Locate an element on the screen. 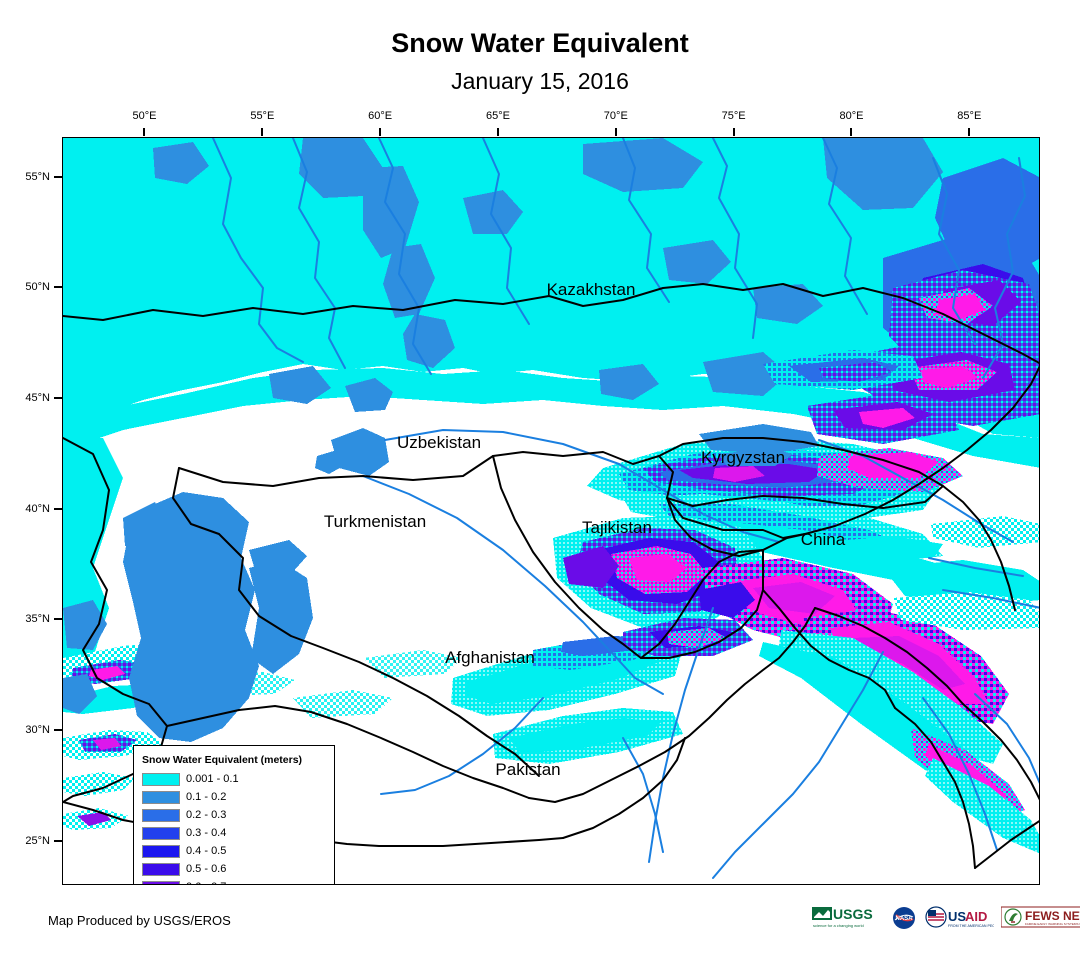 The width and height of the screenshot is (1080, 960). legend-label: 0.1 - 0.2 is located at coordinates (206, 797).